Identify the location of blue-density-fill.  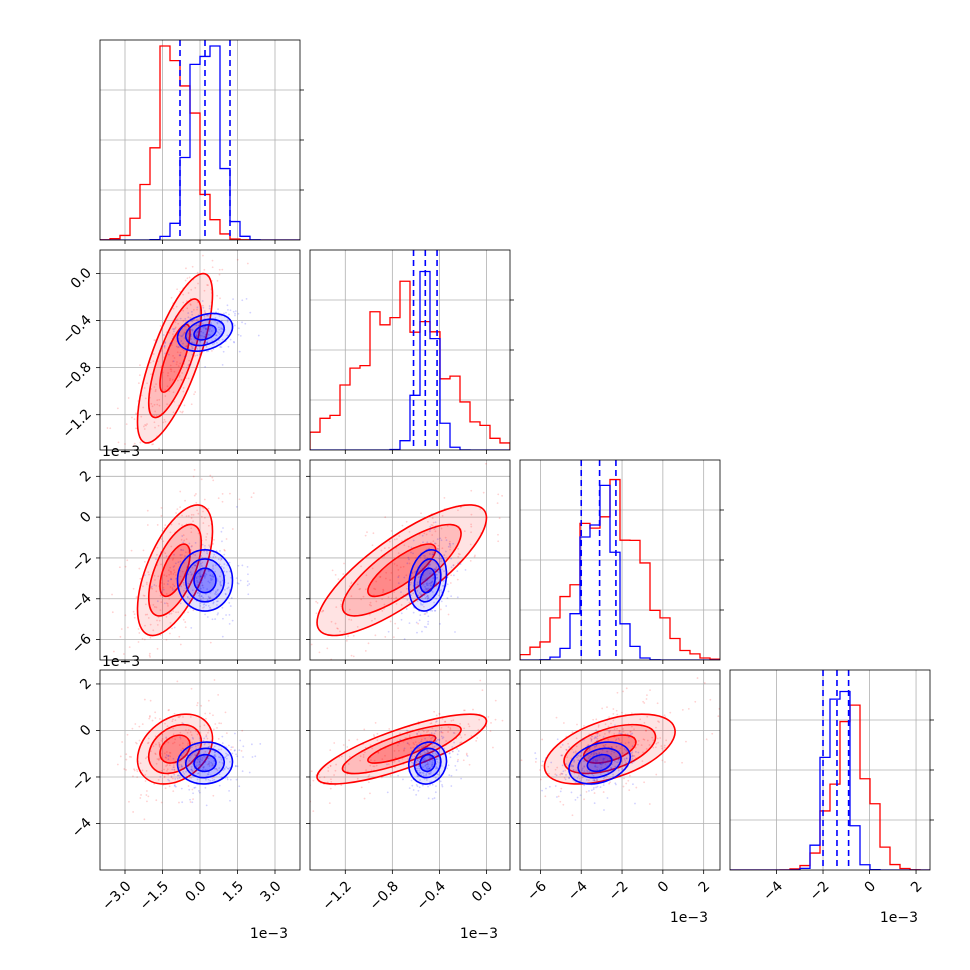
(428, 763).